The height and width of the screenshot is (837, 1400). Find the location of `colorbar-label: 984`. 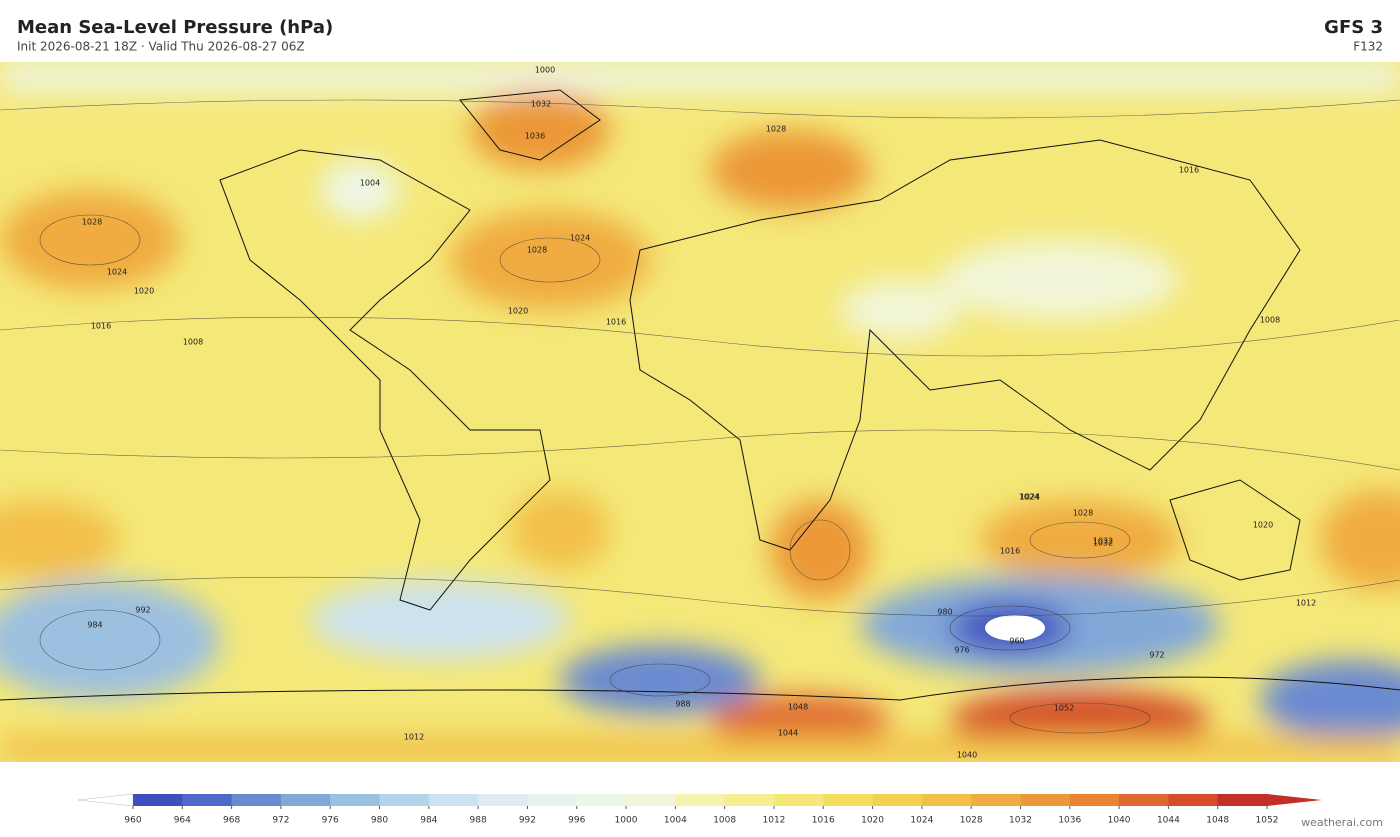

colorbar-label: 984 is located at coordinates (428, 821).